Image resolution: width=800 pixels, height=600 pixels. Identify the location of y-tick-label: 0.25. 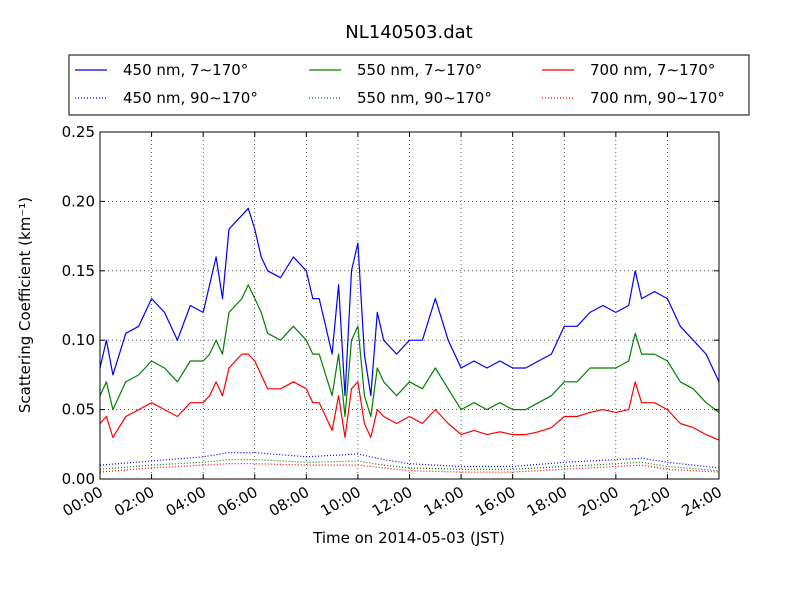
(78, 132).